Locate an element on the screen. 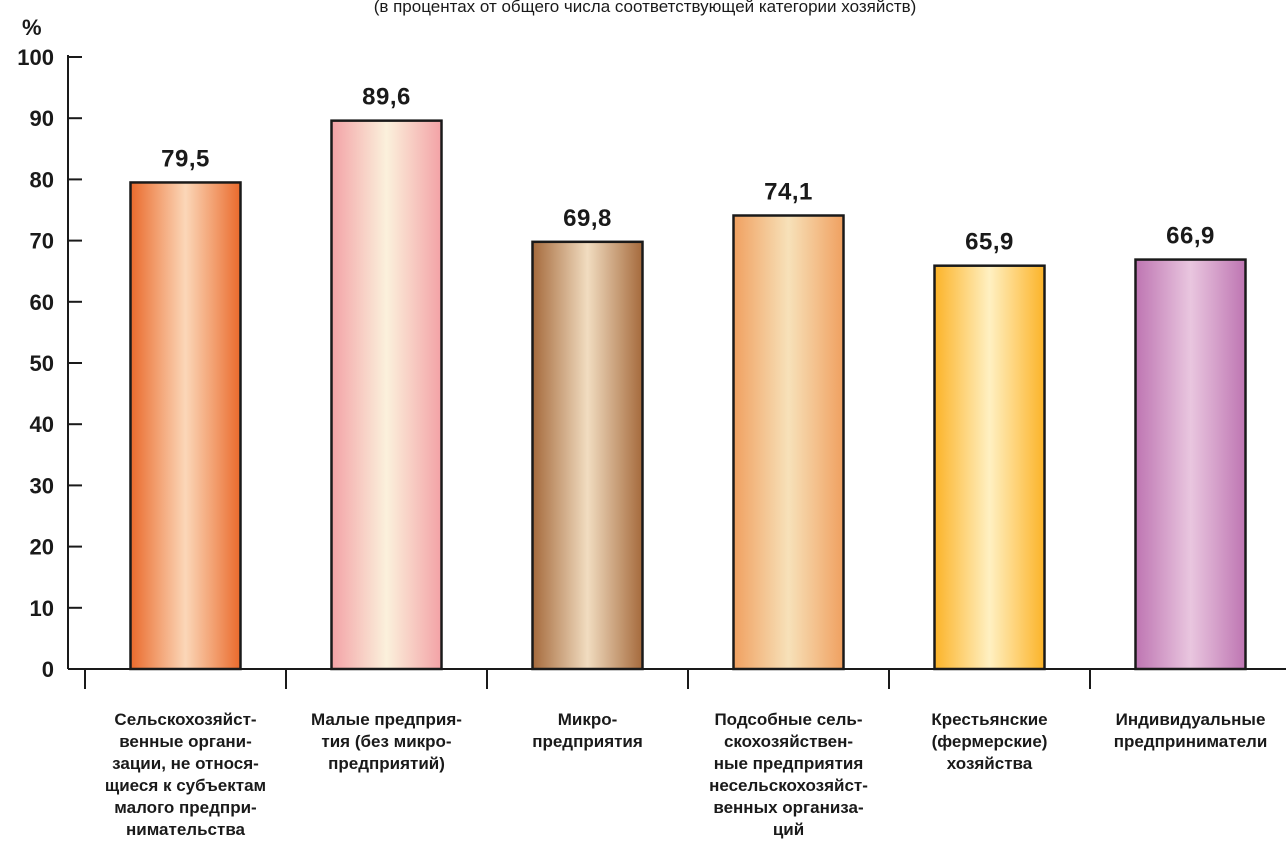 This screenshot has height=851, width=1286. bar-value-label: 69,8 is located at coordinates (587, 218).